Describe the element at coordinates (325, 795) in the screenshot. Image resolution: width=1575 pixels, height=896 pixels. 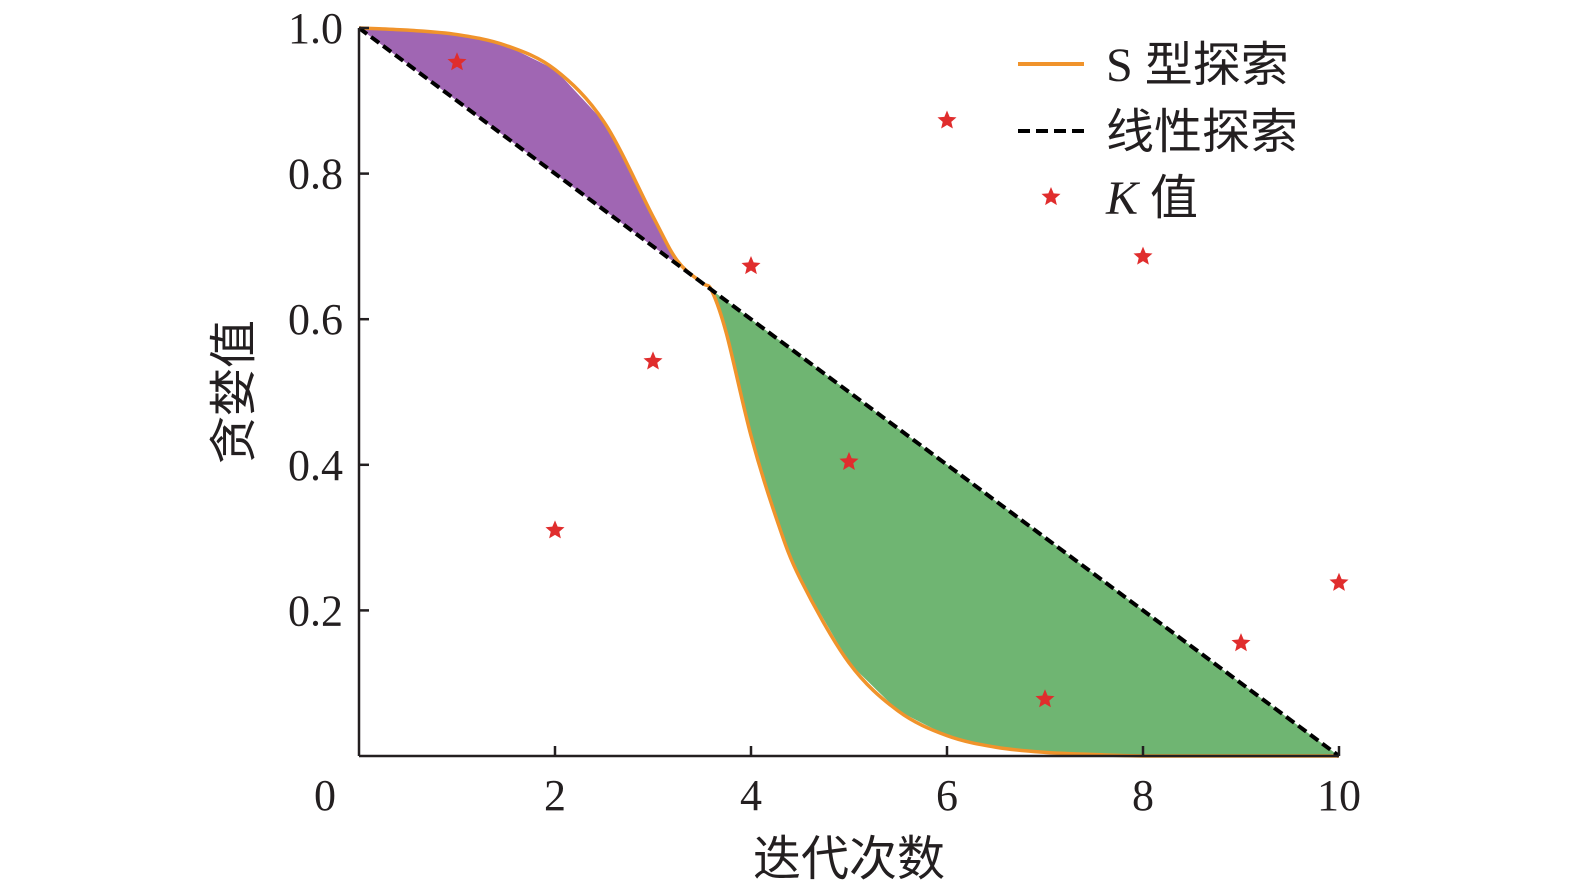
I see `x-tick-label: 0` at that location.